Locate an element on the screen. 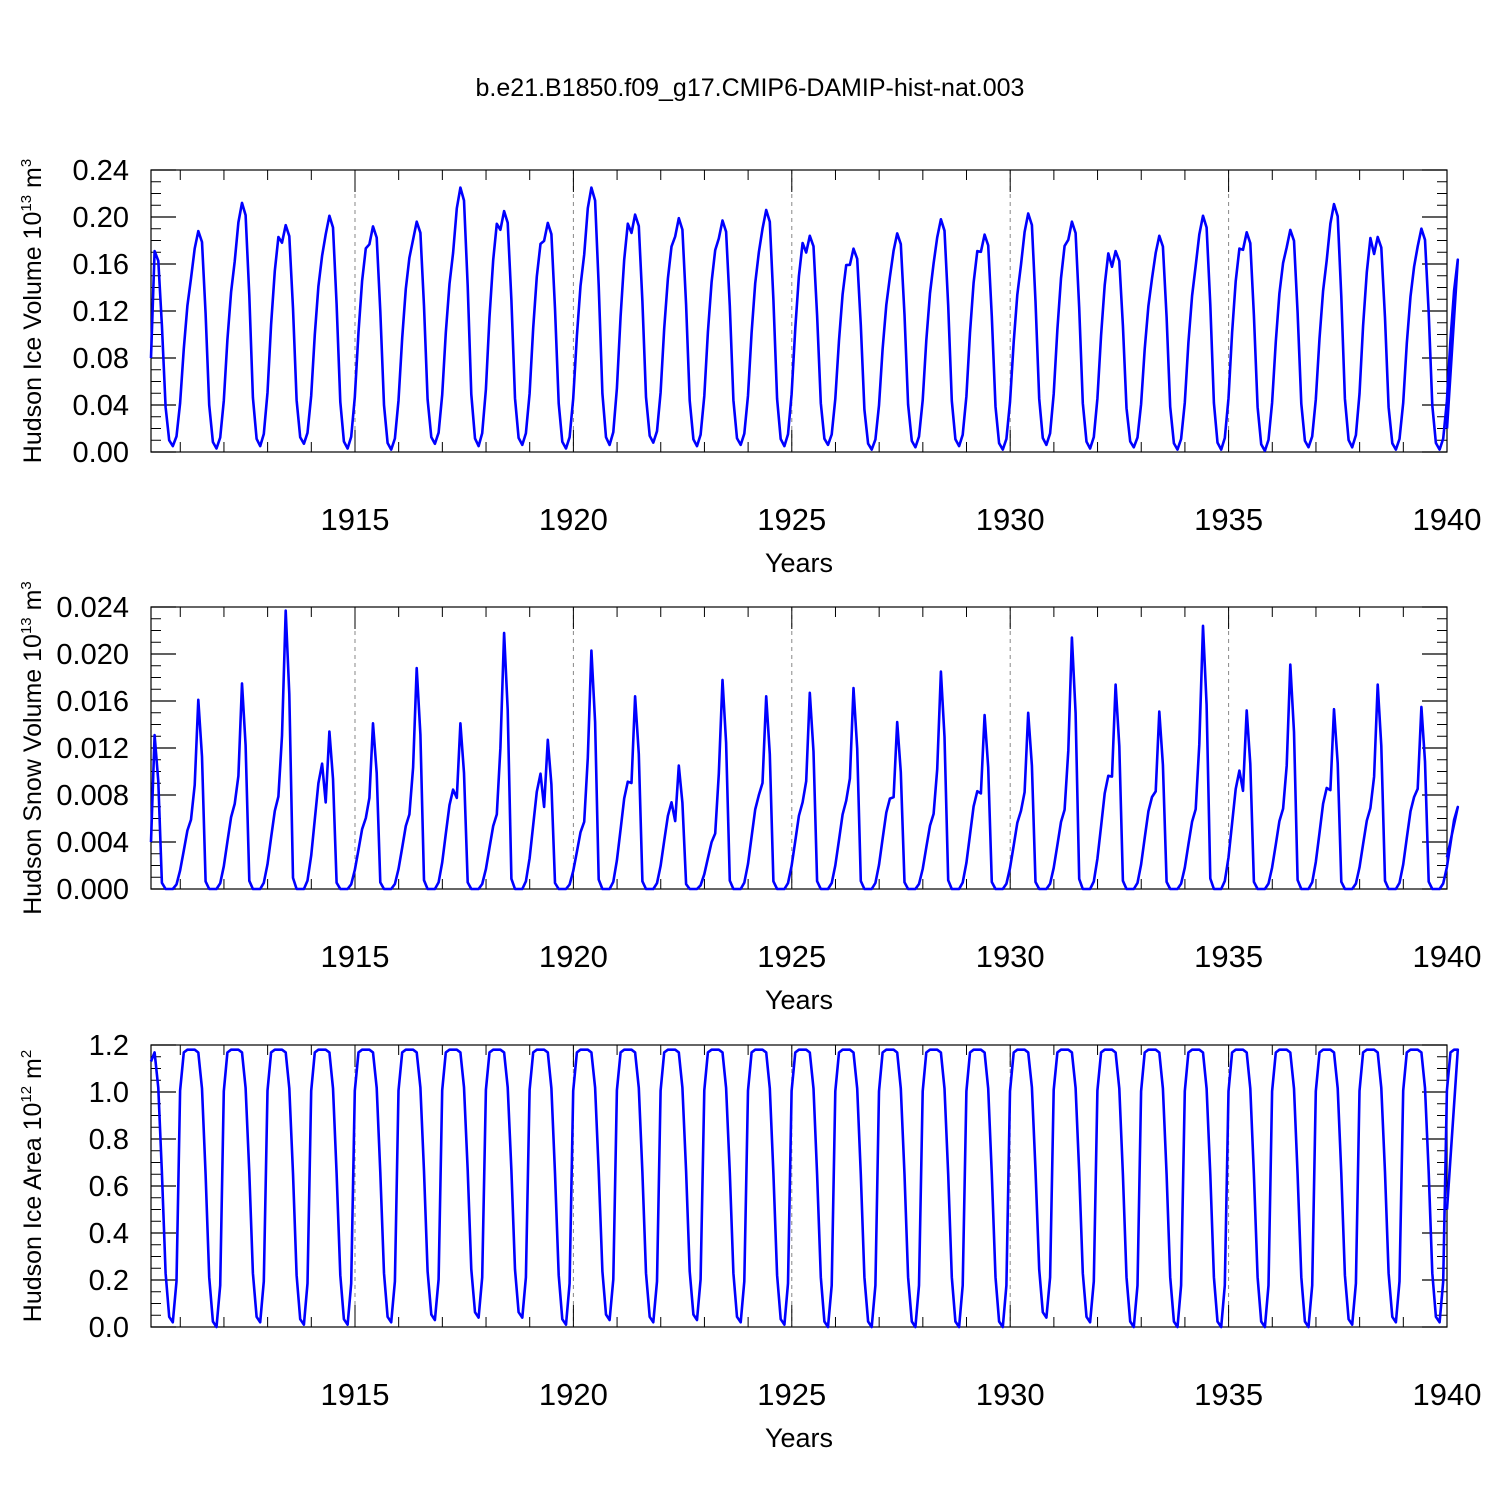  y-axis-label: Hudson Snow Volume 1013 m3 is located at coordinates (32, 748).